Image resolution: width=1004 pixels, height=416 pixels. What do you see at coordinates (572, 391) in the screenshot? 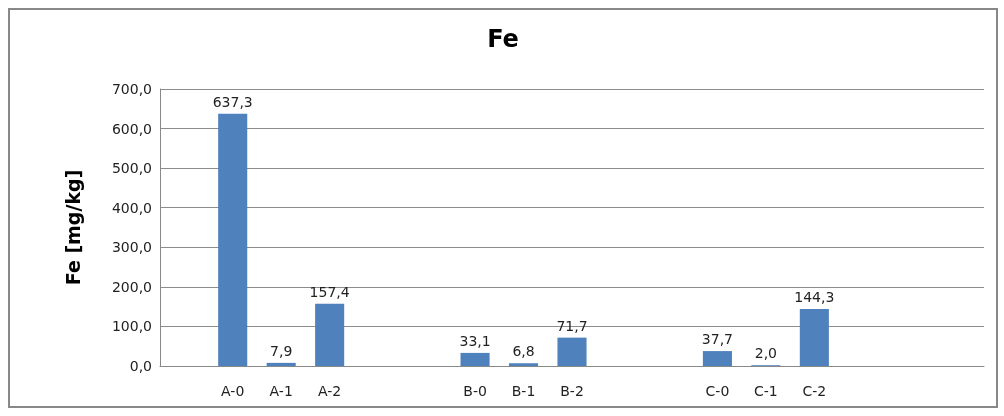
I see `x-tick-label: B-2` at bounding box center [572, 391].